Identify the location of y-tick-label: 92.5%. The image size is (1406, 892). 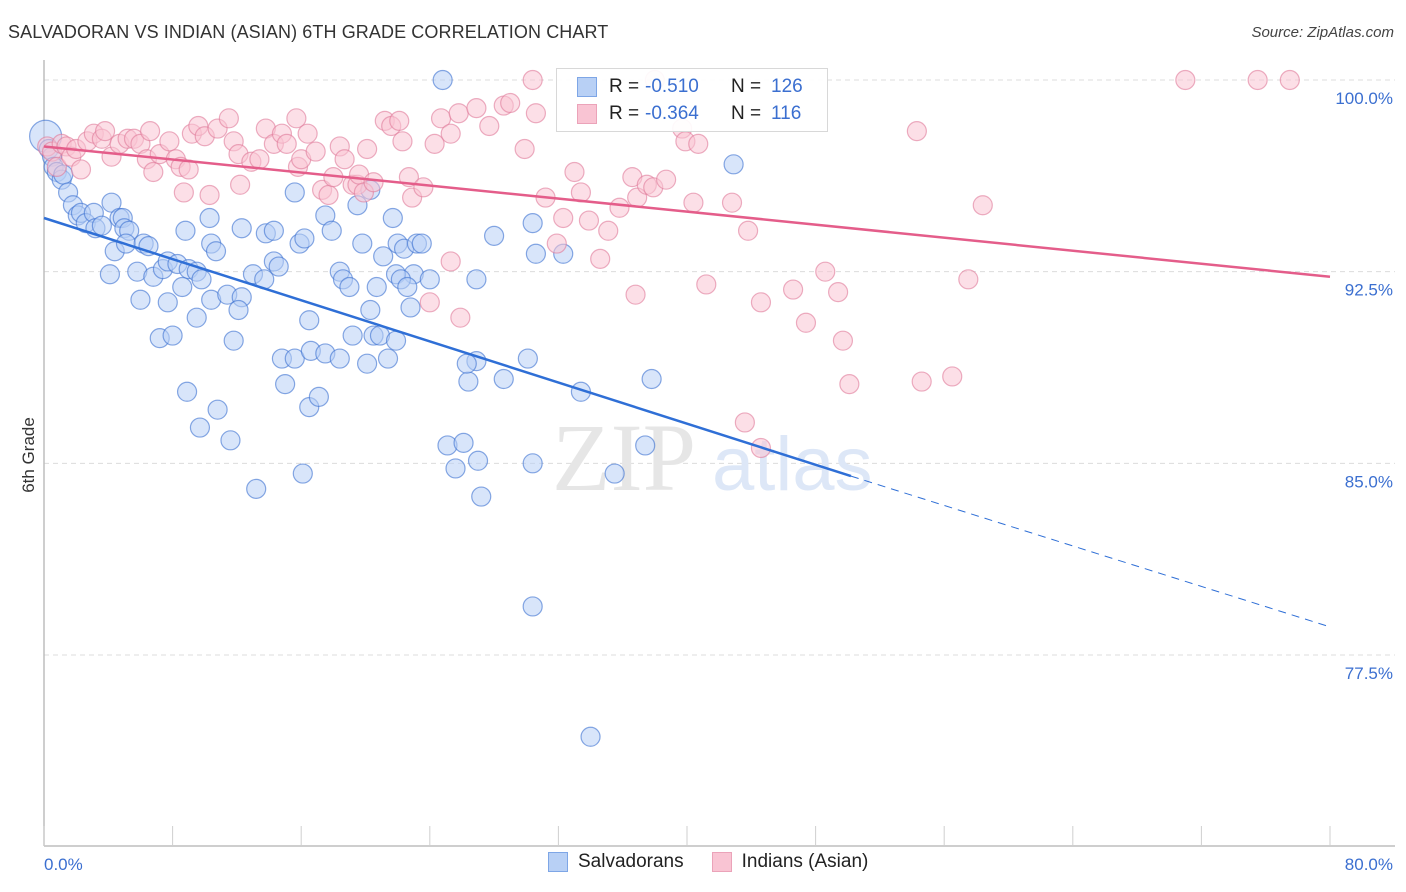
(1369, 290).